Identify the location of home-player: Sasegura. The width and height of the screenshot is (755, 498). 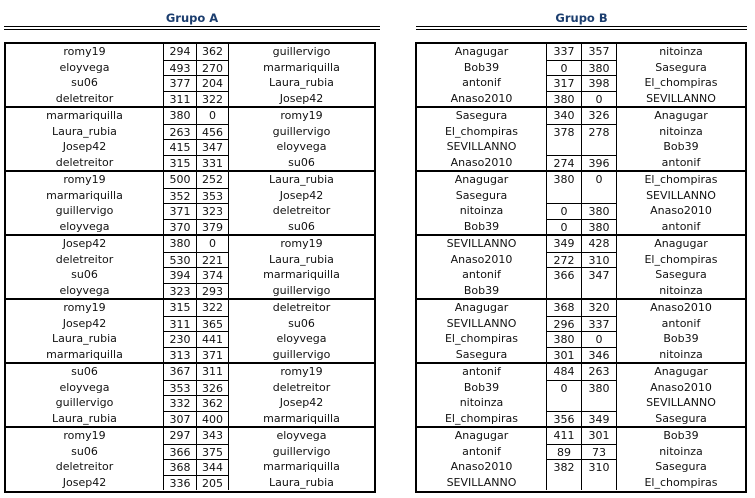
(481, 115).